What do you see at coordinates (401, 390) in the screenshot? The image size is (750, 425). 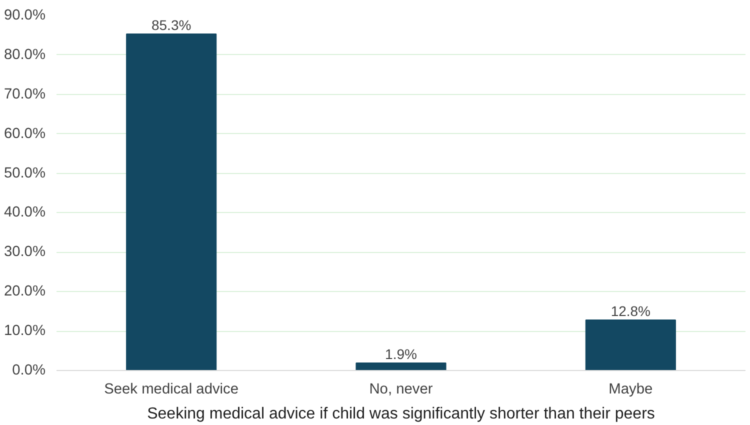 I see `x-tick-label: No, never` at bounding box center [401, 390].